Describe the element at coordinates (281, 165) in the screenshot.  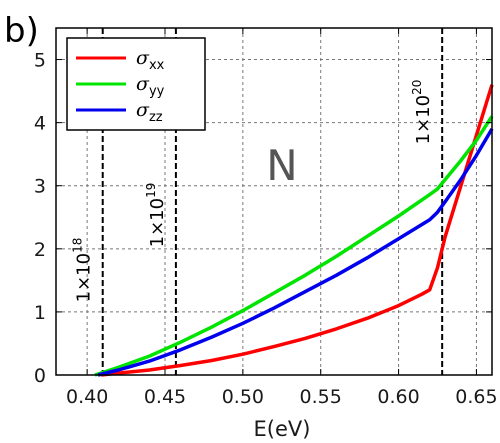
I see `region-label: N` at that location.